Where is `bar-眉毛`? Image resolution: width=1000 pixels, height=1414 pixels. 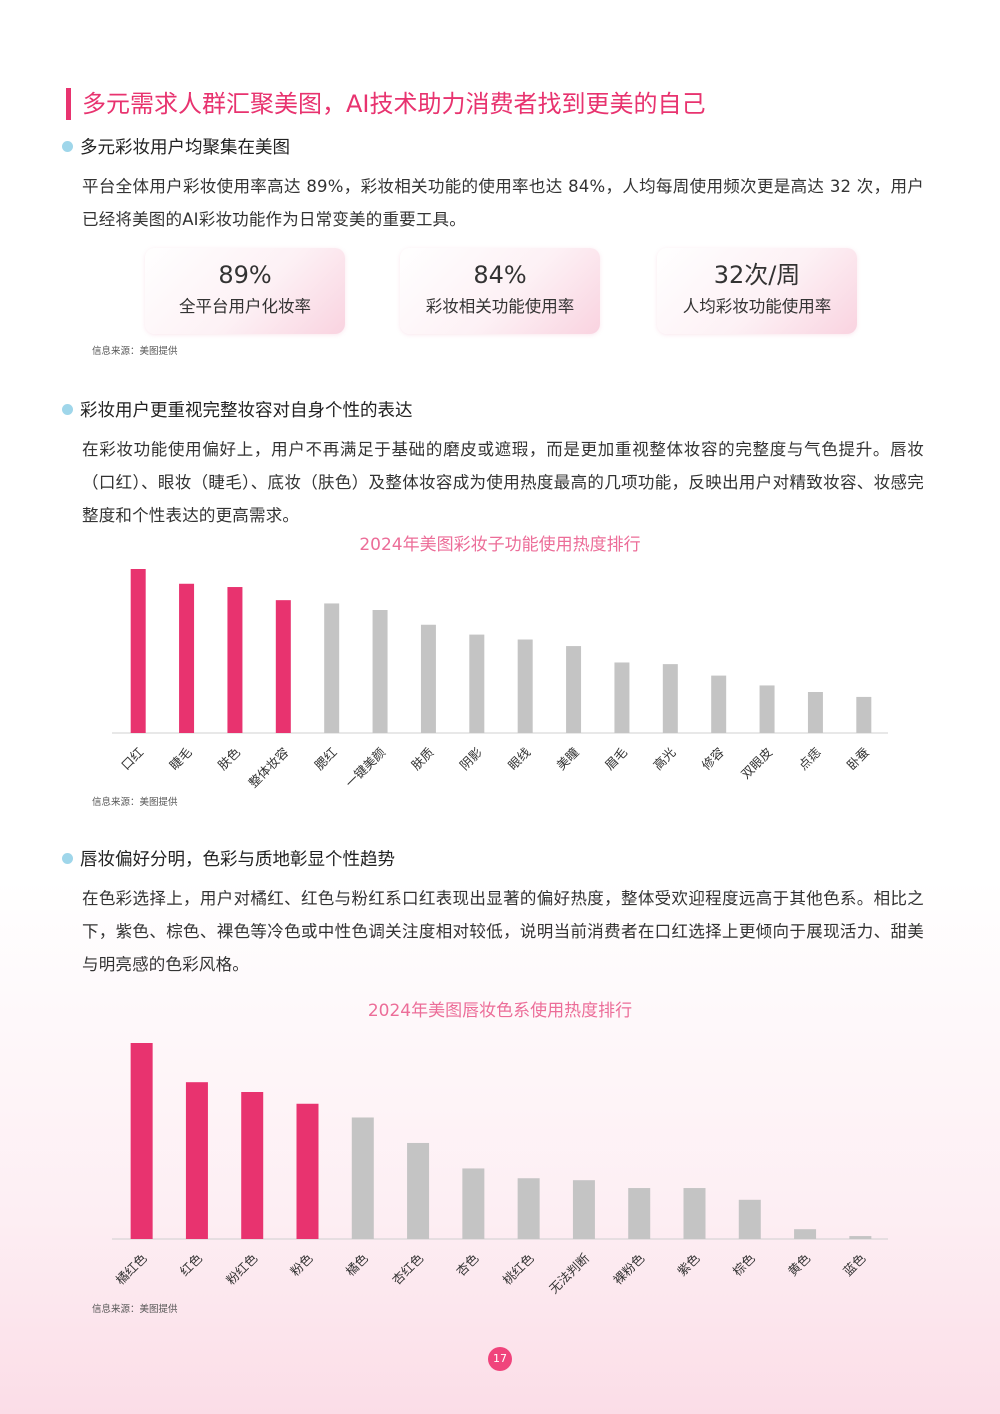
bar-眉毛 is located at coordinates (622, 697).